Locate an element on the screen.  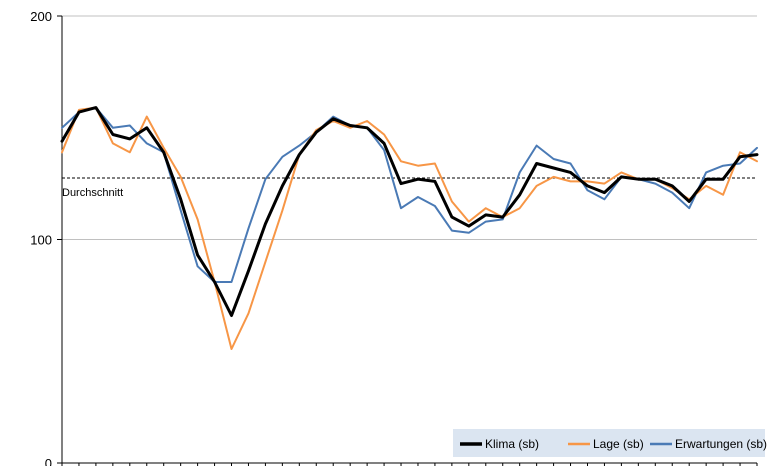
y-tick-label-100: 100 is located at coordinates (41, 240).